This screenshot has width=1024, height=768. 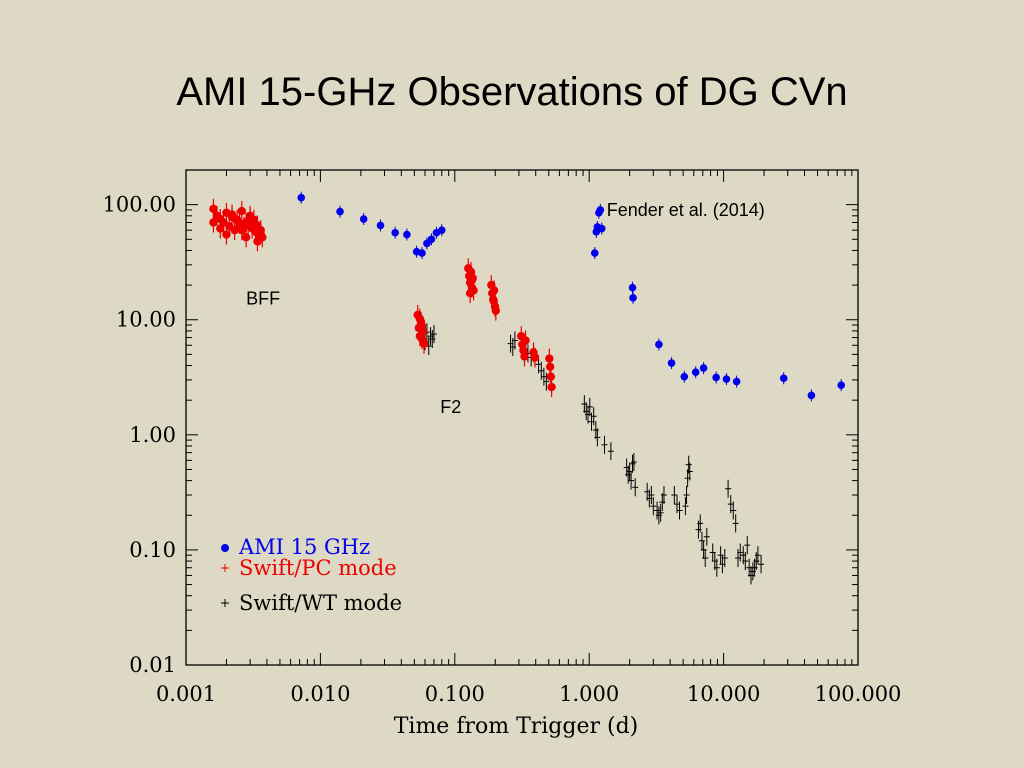 What do you see at coordinates (589, 694) in the screenshot?
I see `x-tick-label: 1.000` at bounding box center [589, 694].